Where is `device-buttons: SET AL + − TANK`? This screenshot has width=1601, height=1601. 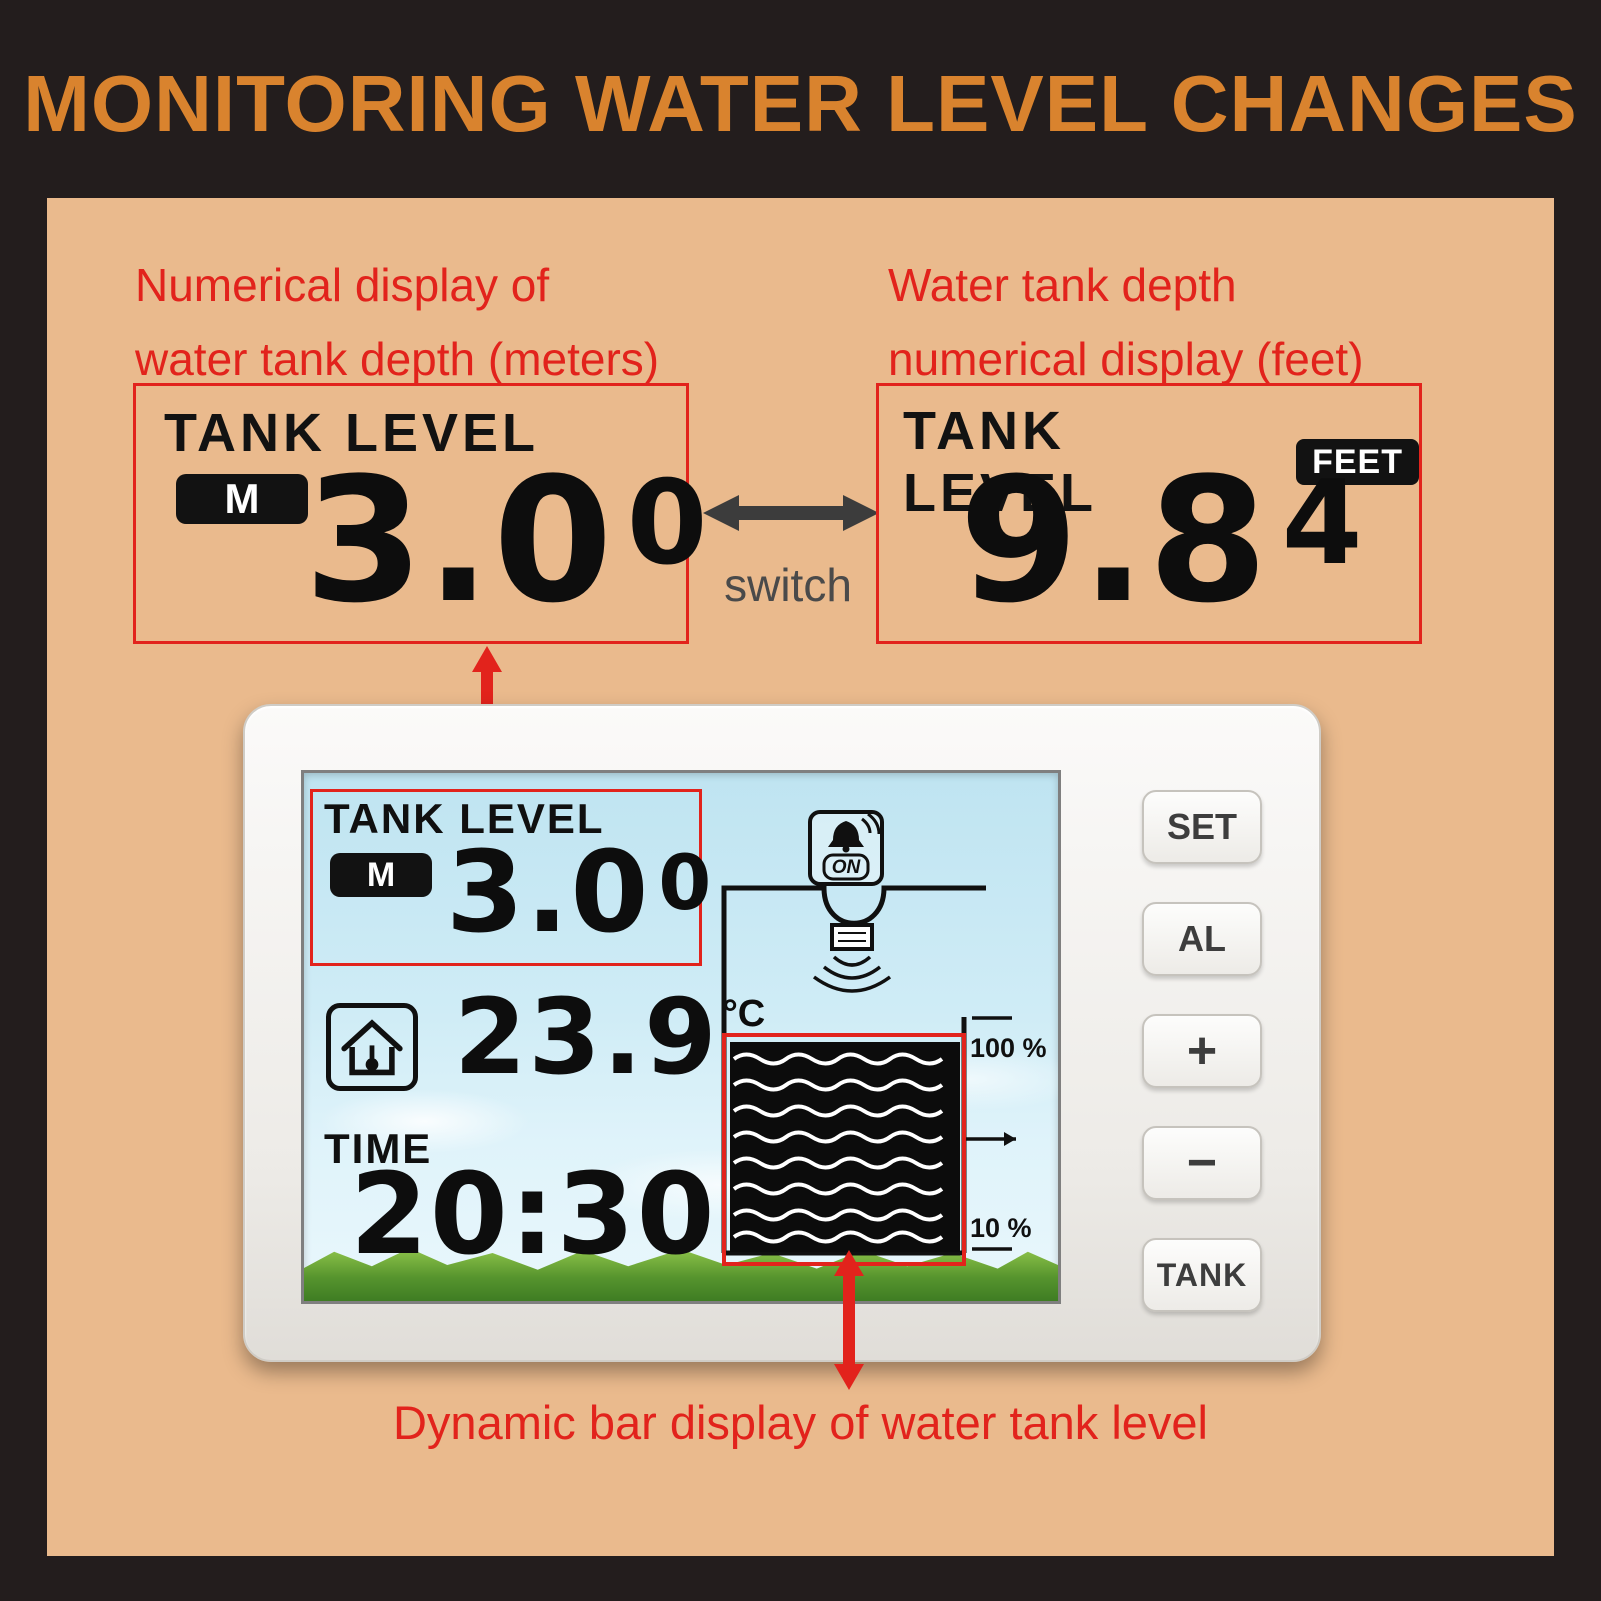 device-buttons: SET AL + − TANK is located at coordinates (1202, 1051).